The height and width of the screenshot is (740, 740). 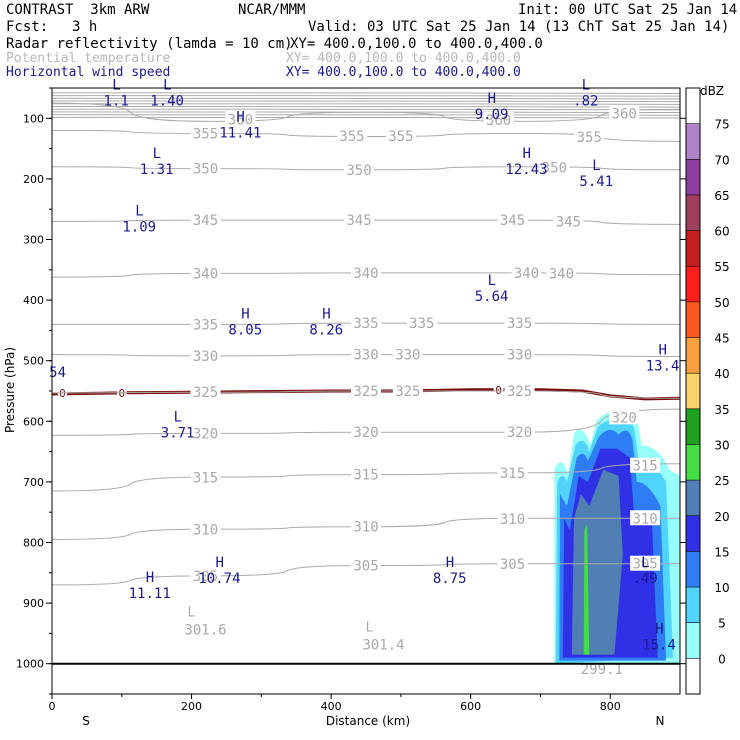 What do you see at coordinates (33, 361) in the screenshot?
I see `y-tick-label: 500` at bounding box center [33, 361].